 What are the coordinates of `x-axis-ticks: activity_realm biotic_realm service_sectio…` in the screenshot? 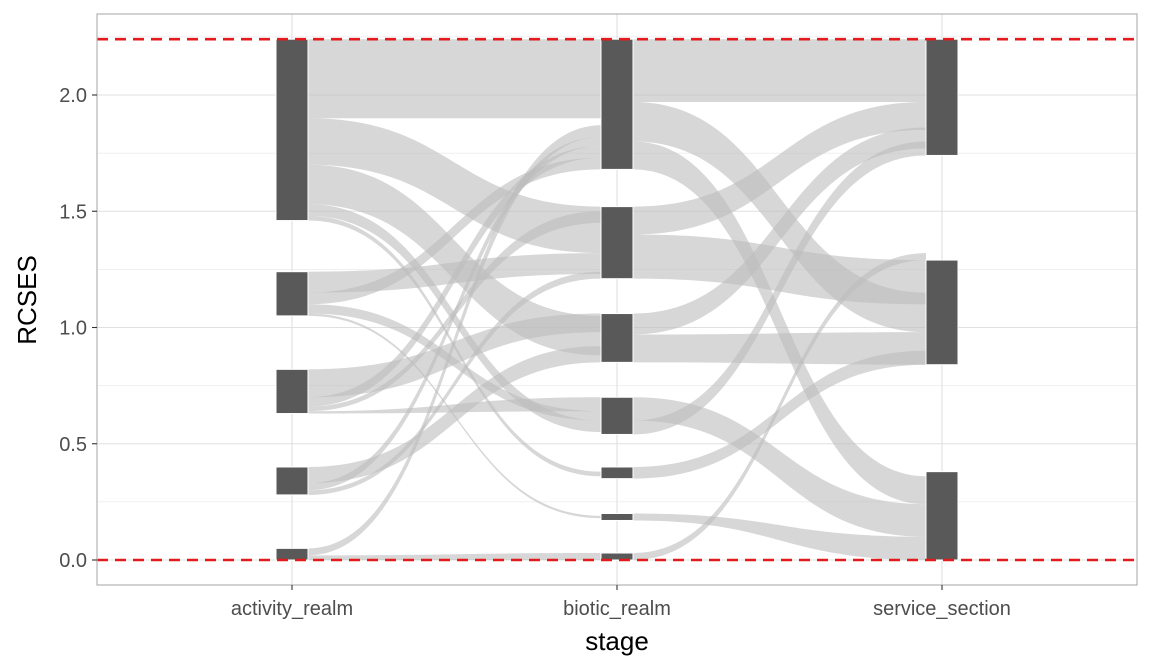 It's located at (621, 602).